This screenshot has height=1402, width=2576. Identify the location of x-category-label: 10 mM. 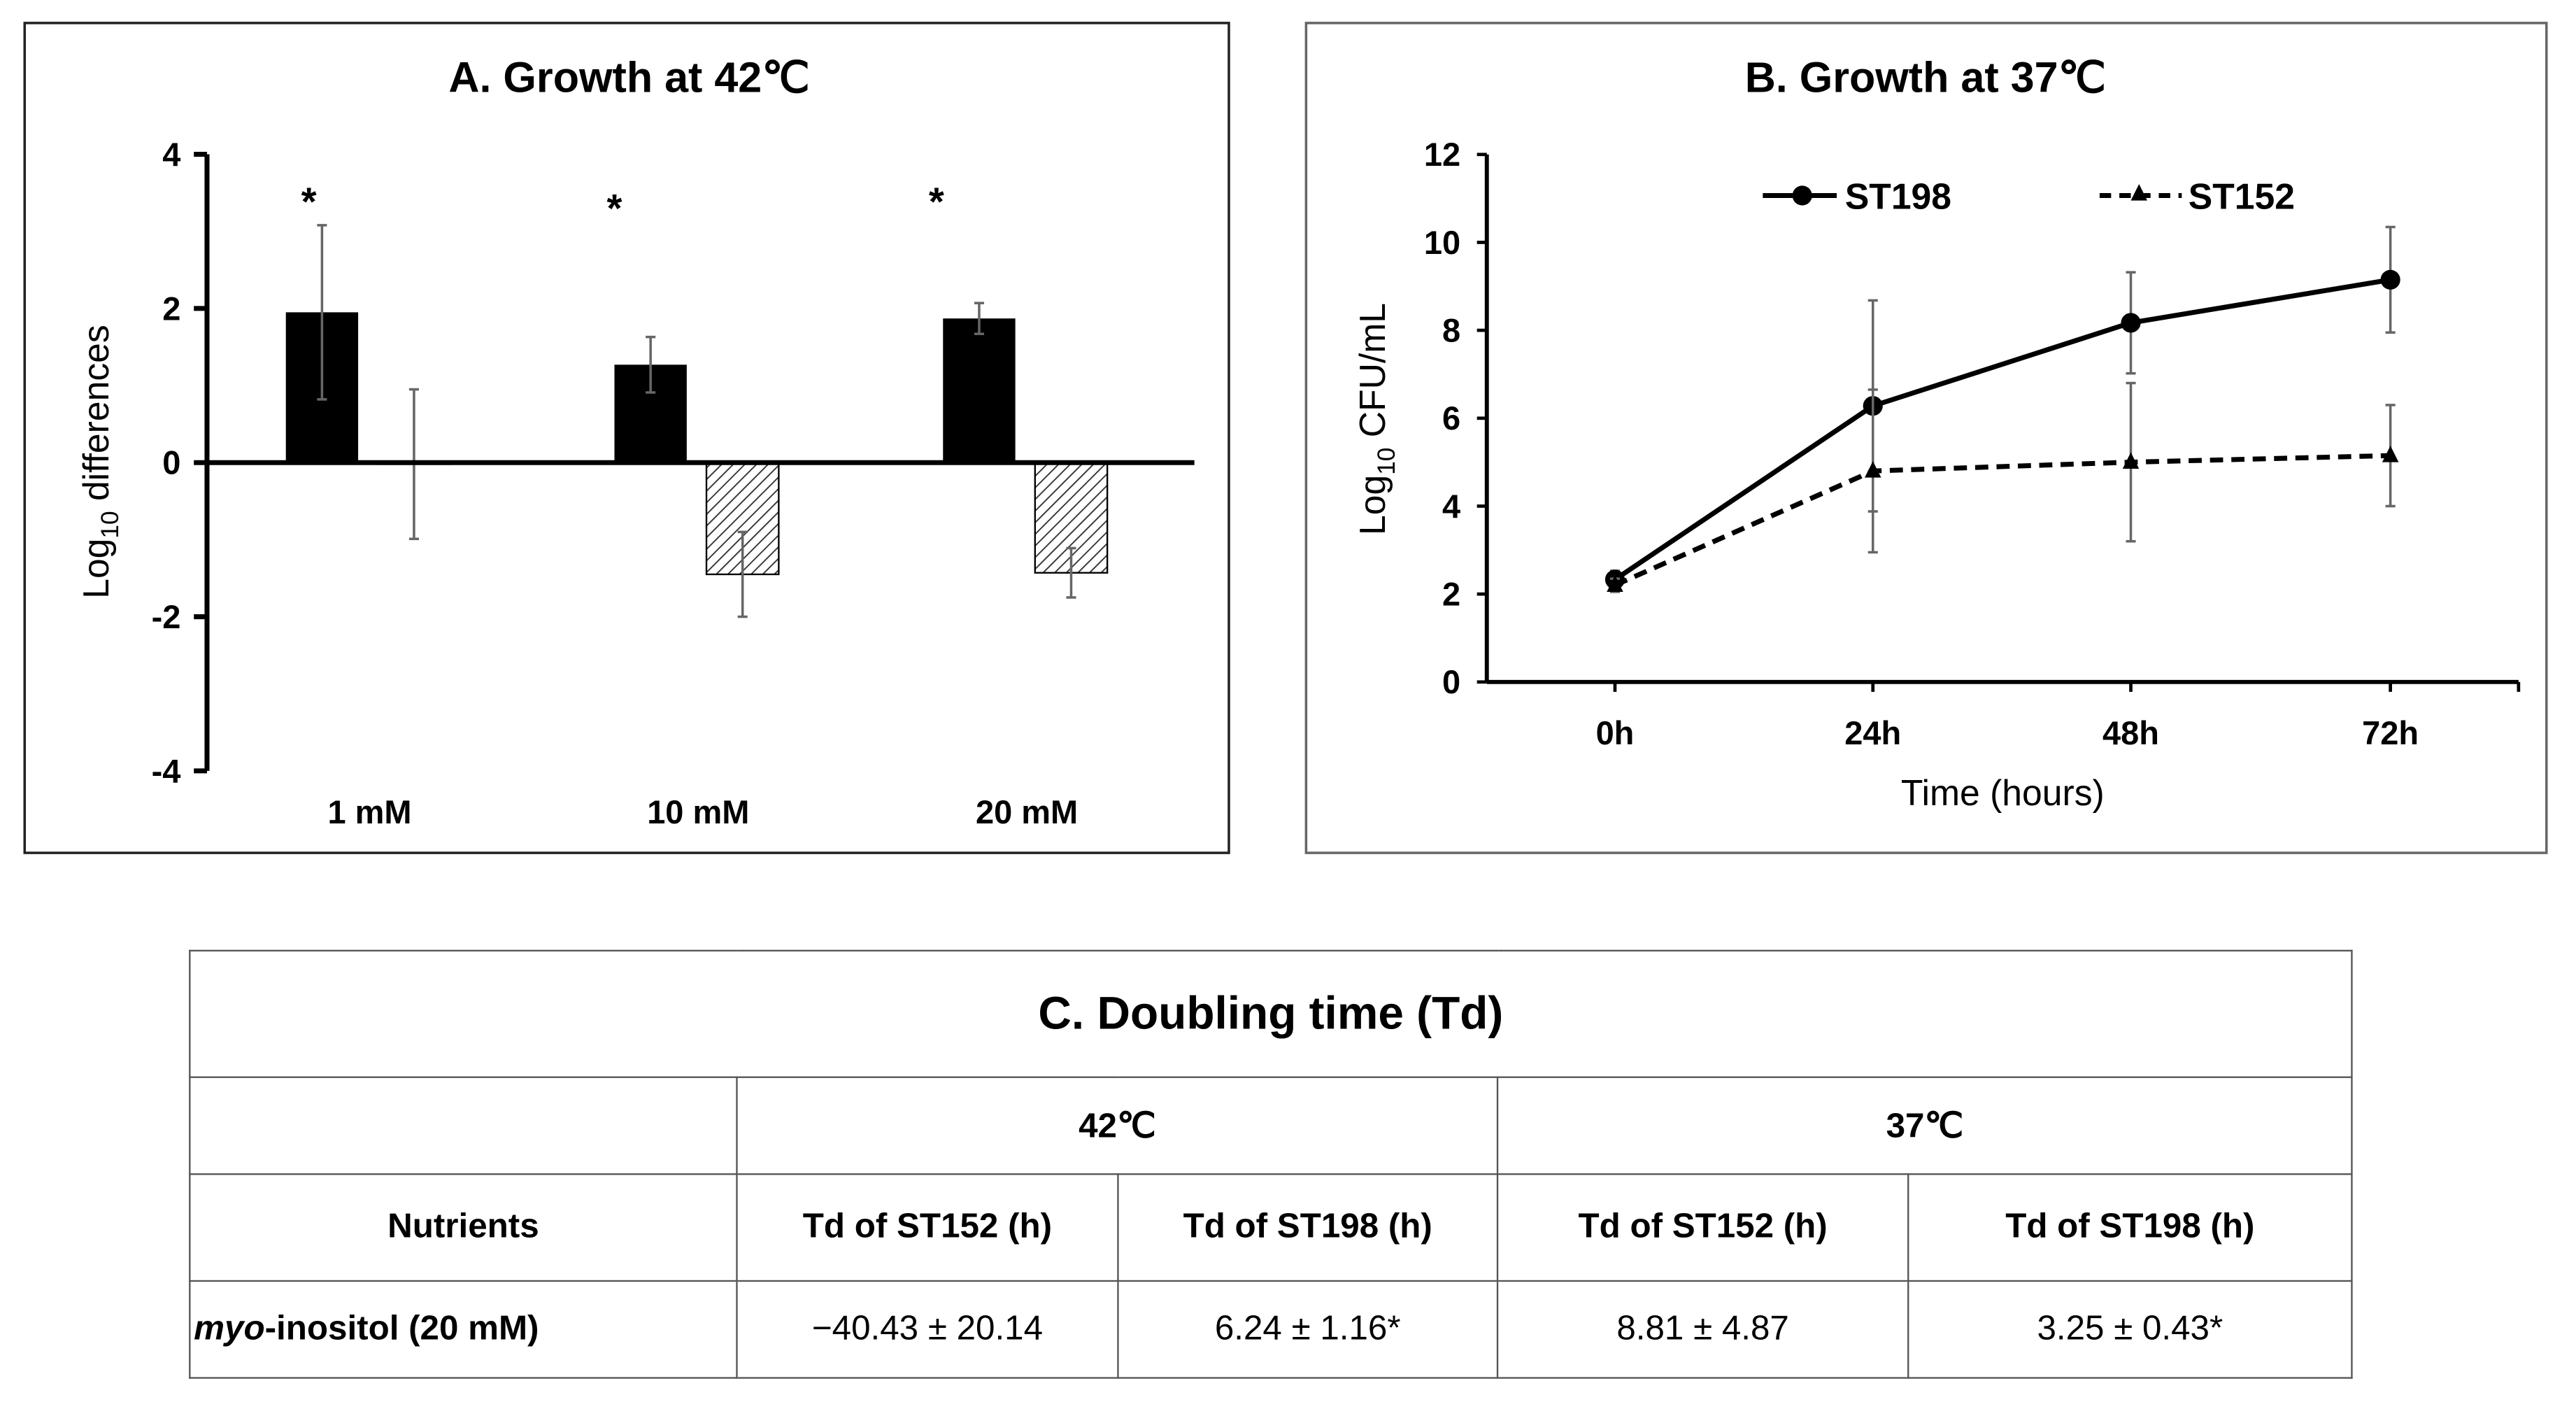
(698, 811).